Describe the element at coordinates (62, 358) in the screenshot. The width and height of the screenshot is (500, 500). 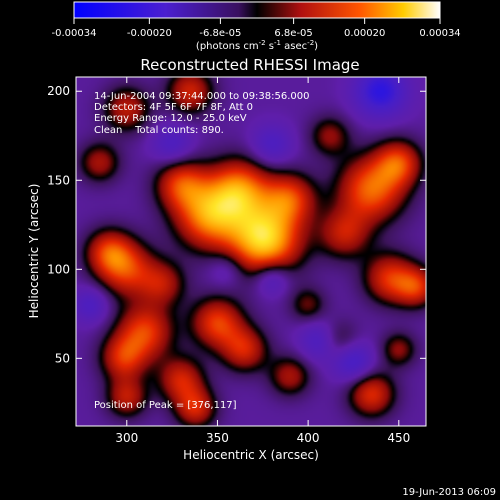
I see `y-tick-label: 50` at that location.